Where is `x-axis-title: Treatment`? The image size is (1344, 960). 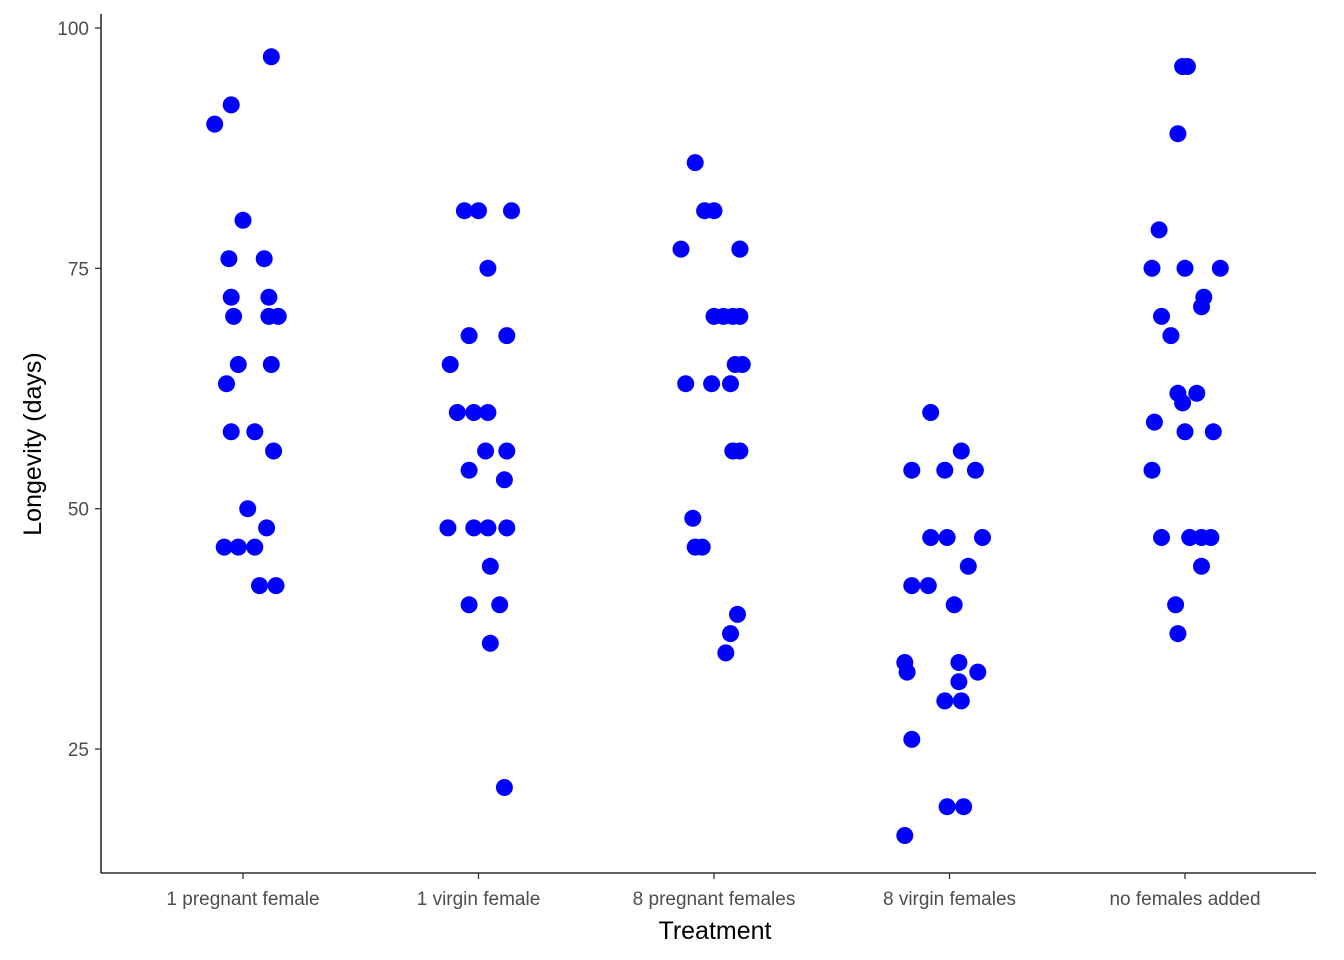 x-axis-title: Treatment is located at coordinates (714, 931).